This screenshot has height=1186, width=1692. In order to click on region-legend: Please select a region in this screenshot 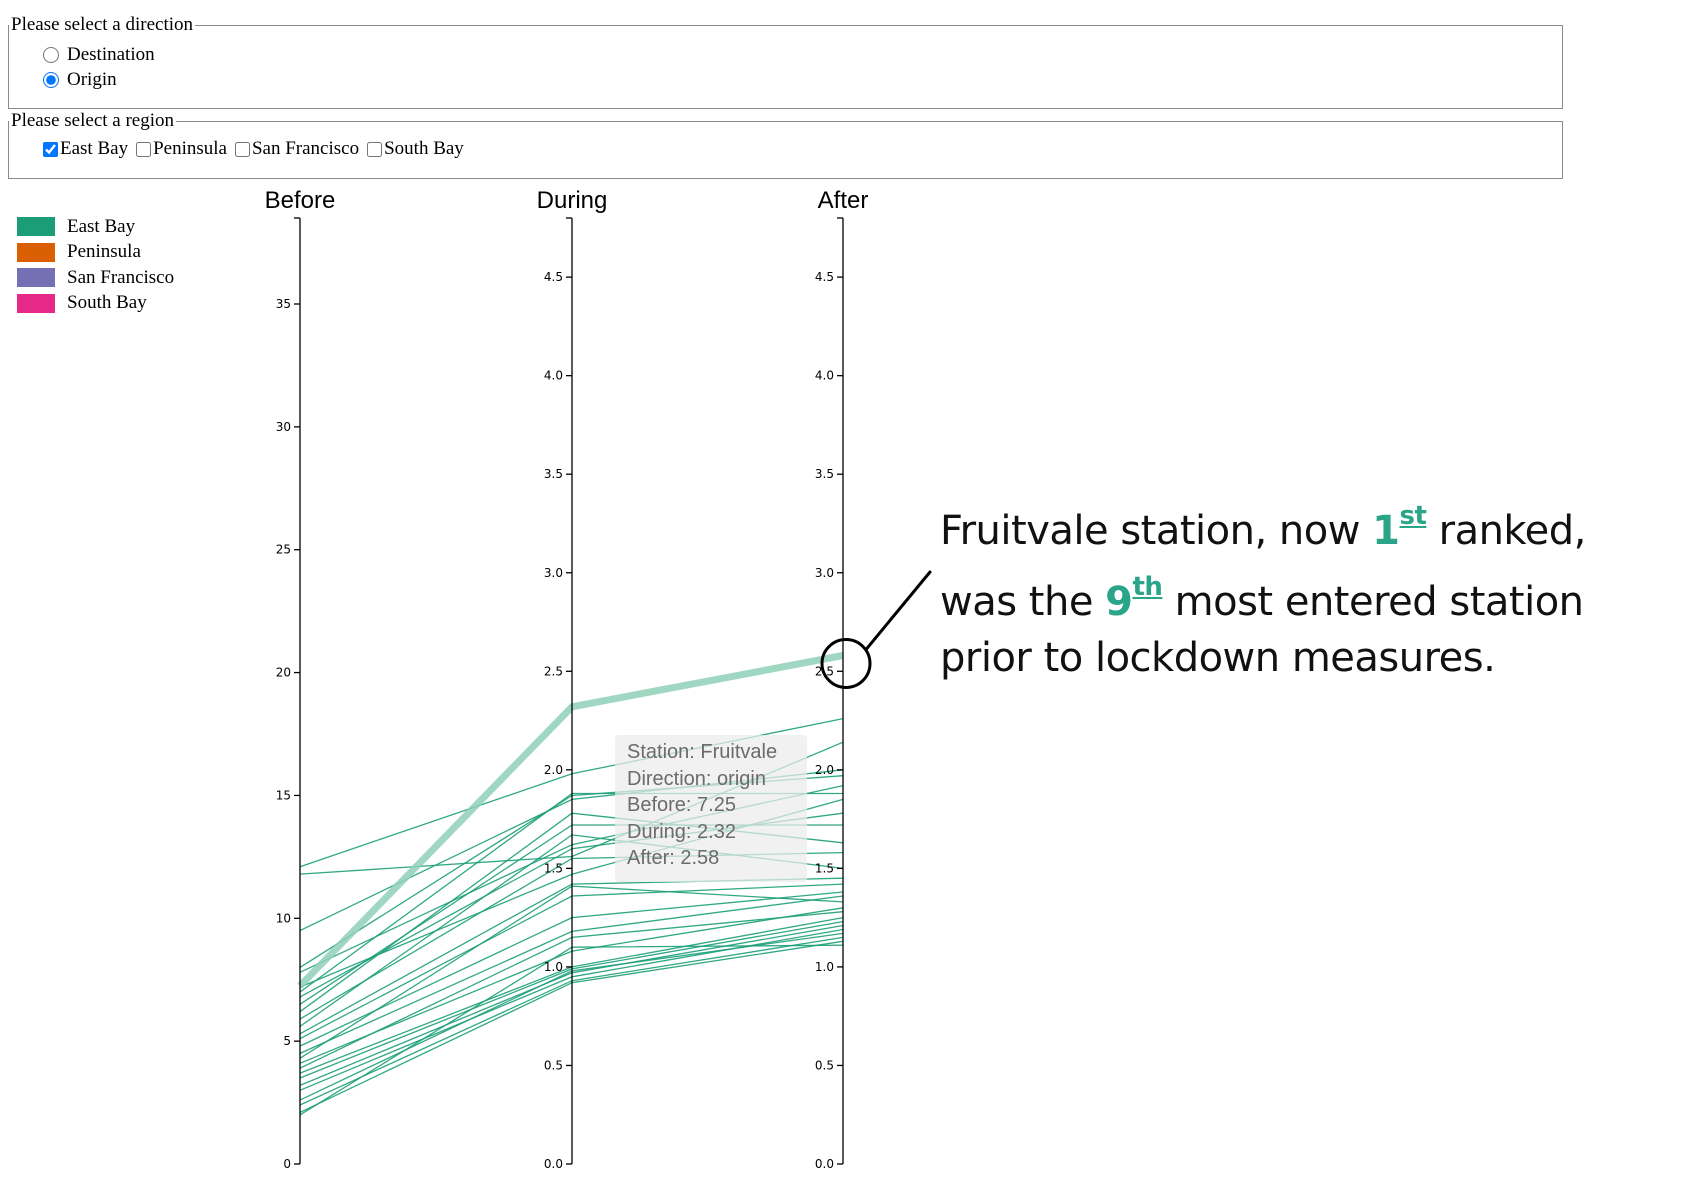, I will do `click(93, 120)`.